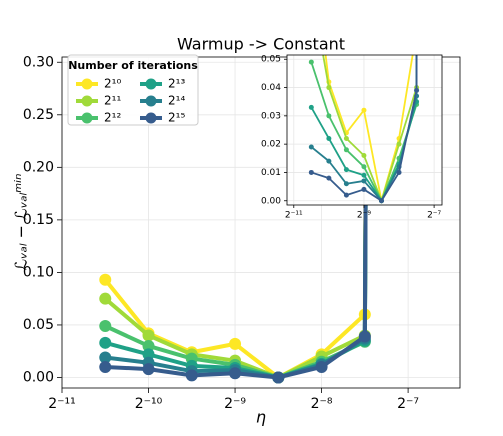  Describe the element at coordinates (149, 404) in the screenshot. I see `x-tick-label: 2⁻¹⁰` at that location.